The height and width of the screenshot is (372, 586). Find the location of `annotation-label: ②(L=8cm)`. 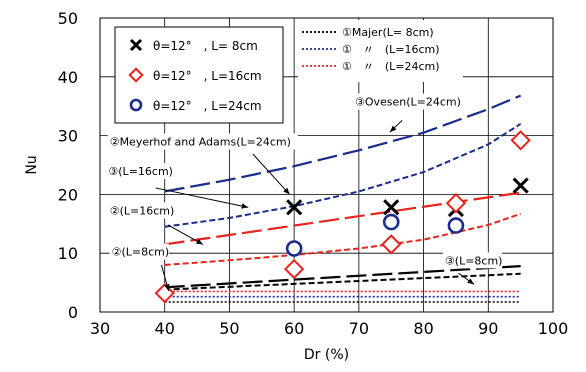

annotation-label: ②(L=8cm) is located at coordinates (141, 252).